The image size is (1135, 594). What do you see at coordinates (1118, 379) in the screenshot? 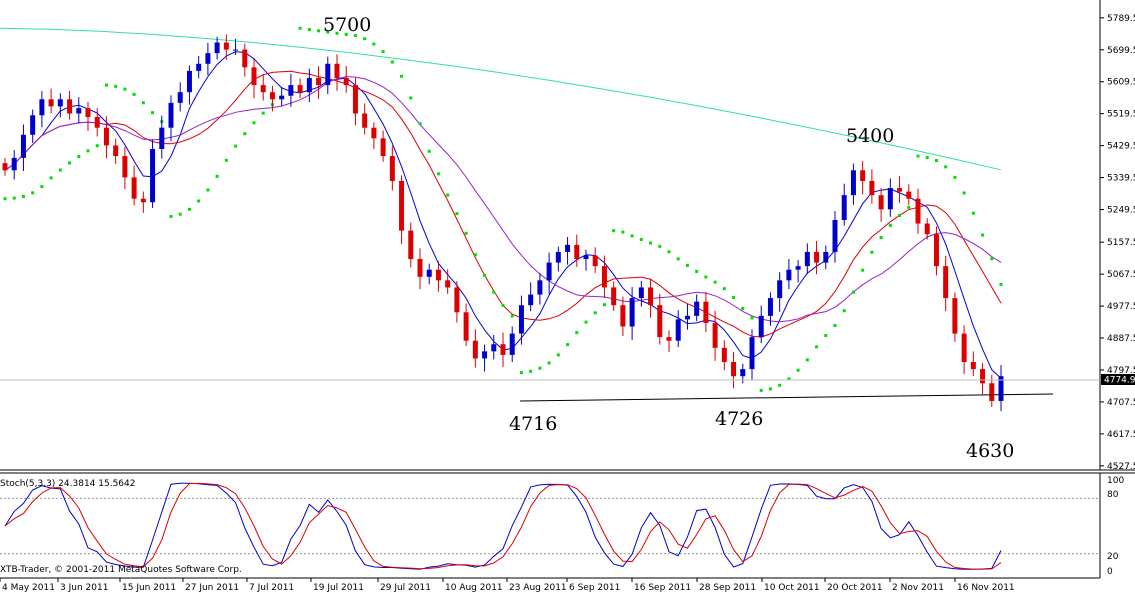
I see `current-price-box` at bounding box center [1118, 379].